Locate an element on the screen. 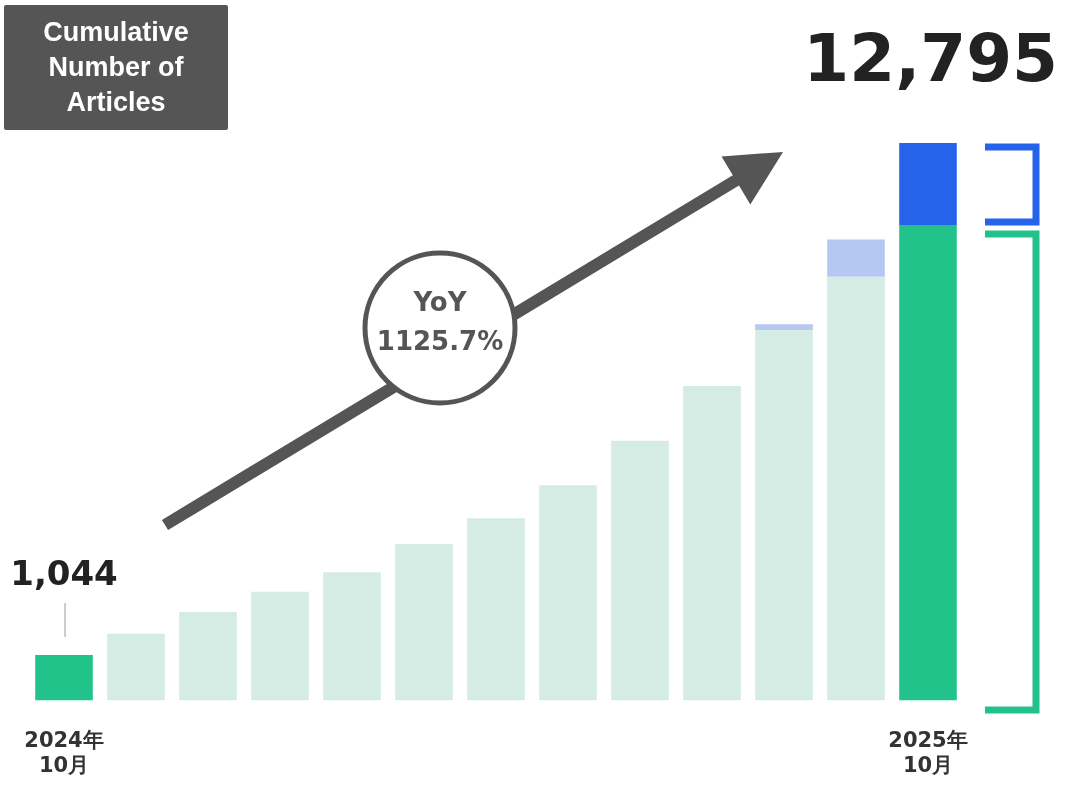  annotation: YoY 1125.7% is located at coordinates (440, 322).